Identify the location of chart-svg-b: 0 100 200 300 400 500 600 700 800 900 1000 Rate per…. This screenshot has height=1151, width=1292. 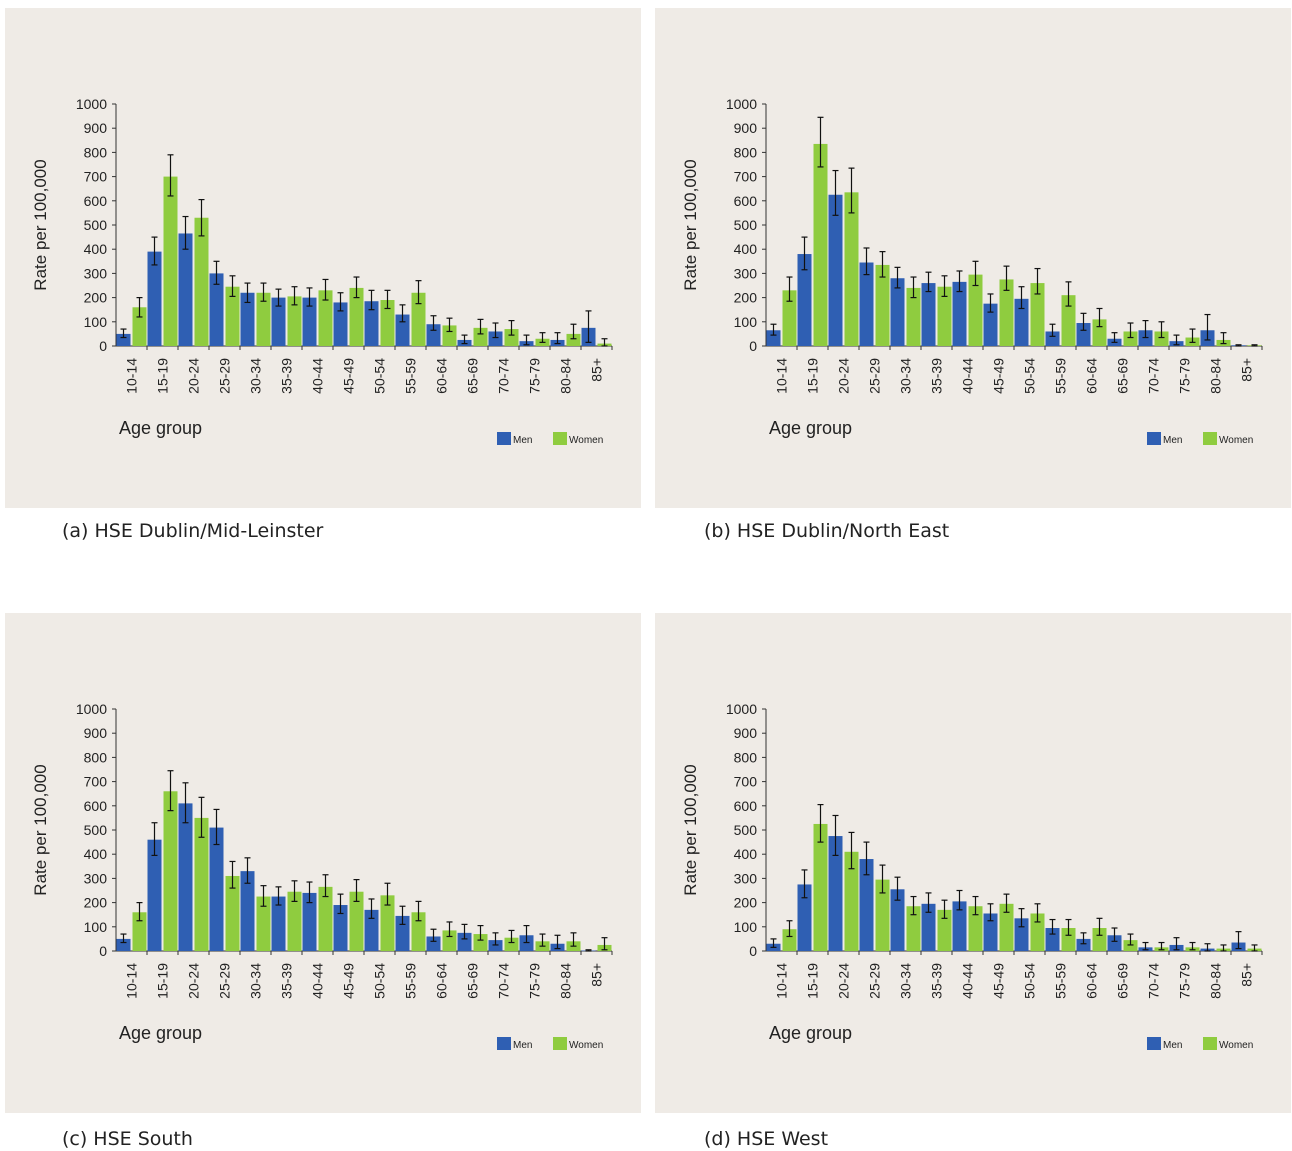
(972, 271).